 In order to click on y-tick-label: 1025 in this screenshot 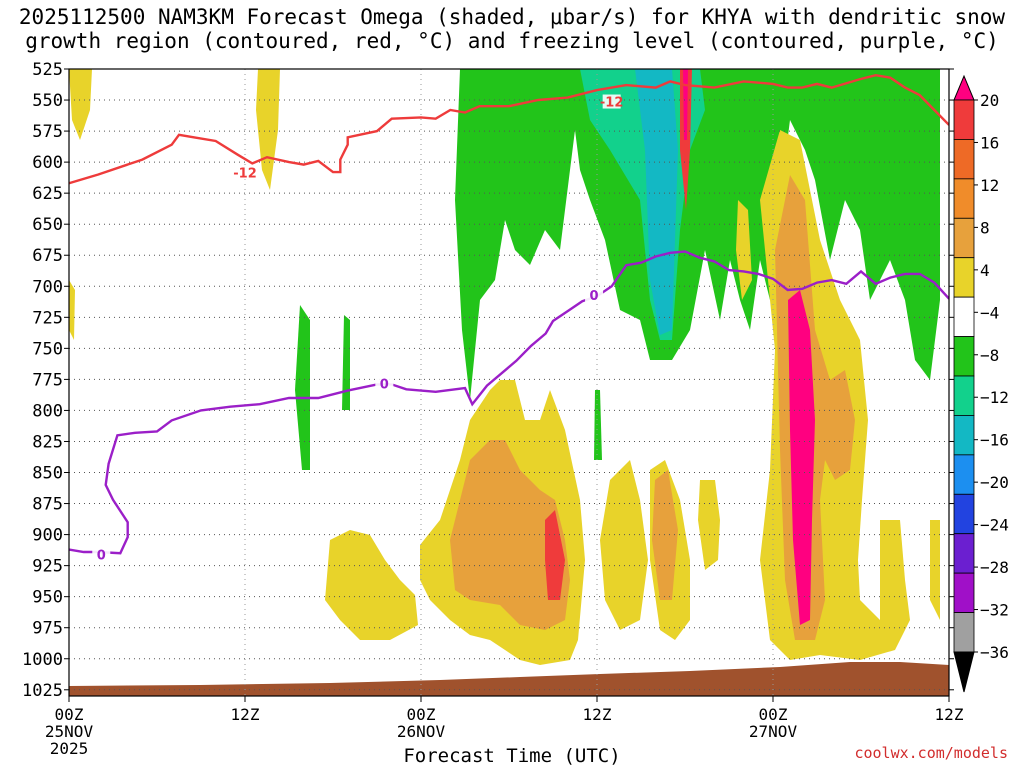, I will do `click(42, 691)`.